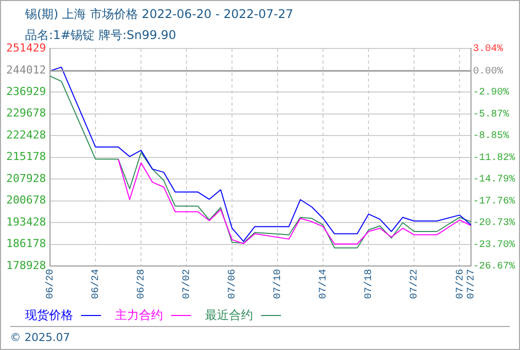  What do you see at coordinates (278, 284) in the screenshot?
I see `x-tick-label: 07/10` at bounding box center [278, 284].